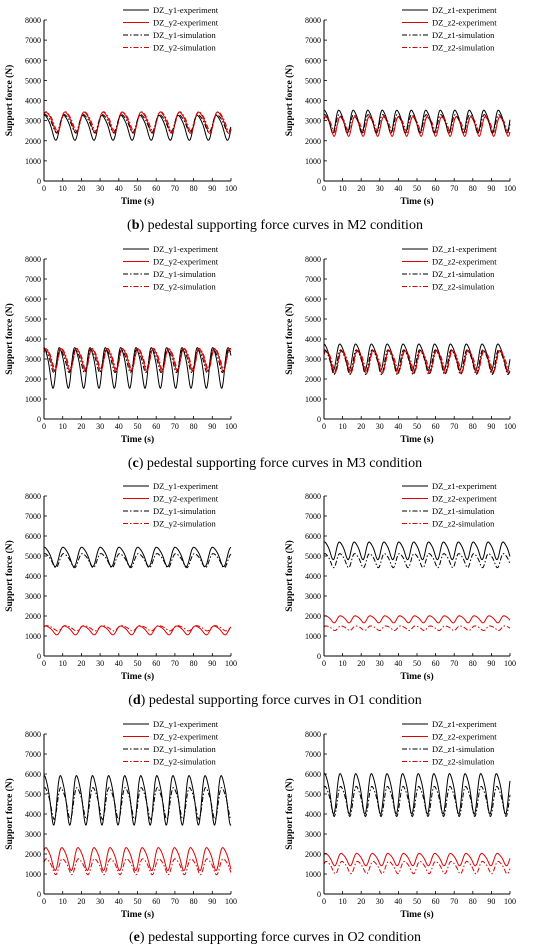  What do you see at coordinates (464, 737) in the screenshot?
I see `legend-label-2: DZ_z2-experiment` at bounding box center [464, 737].